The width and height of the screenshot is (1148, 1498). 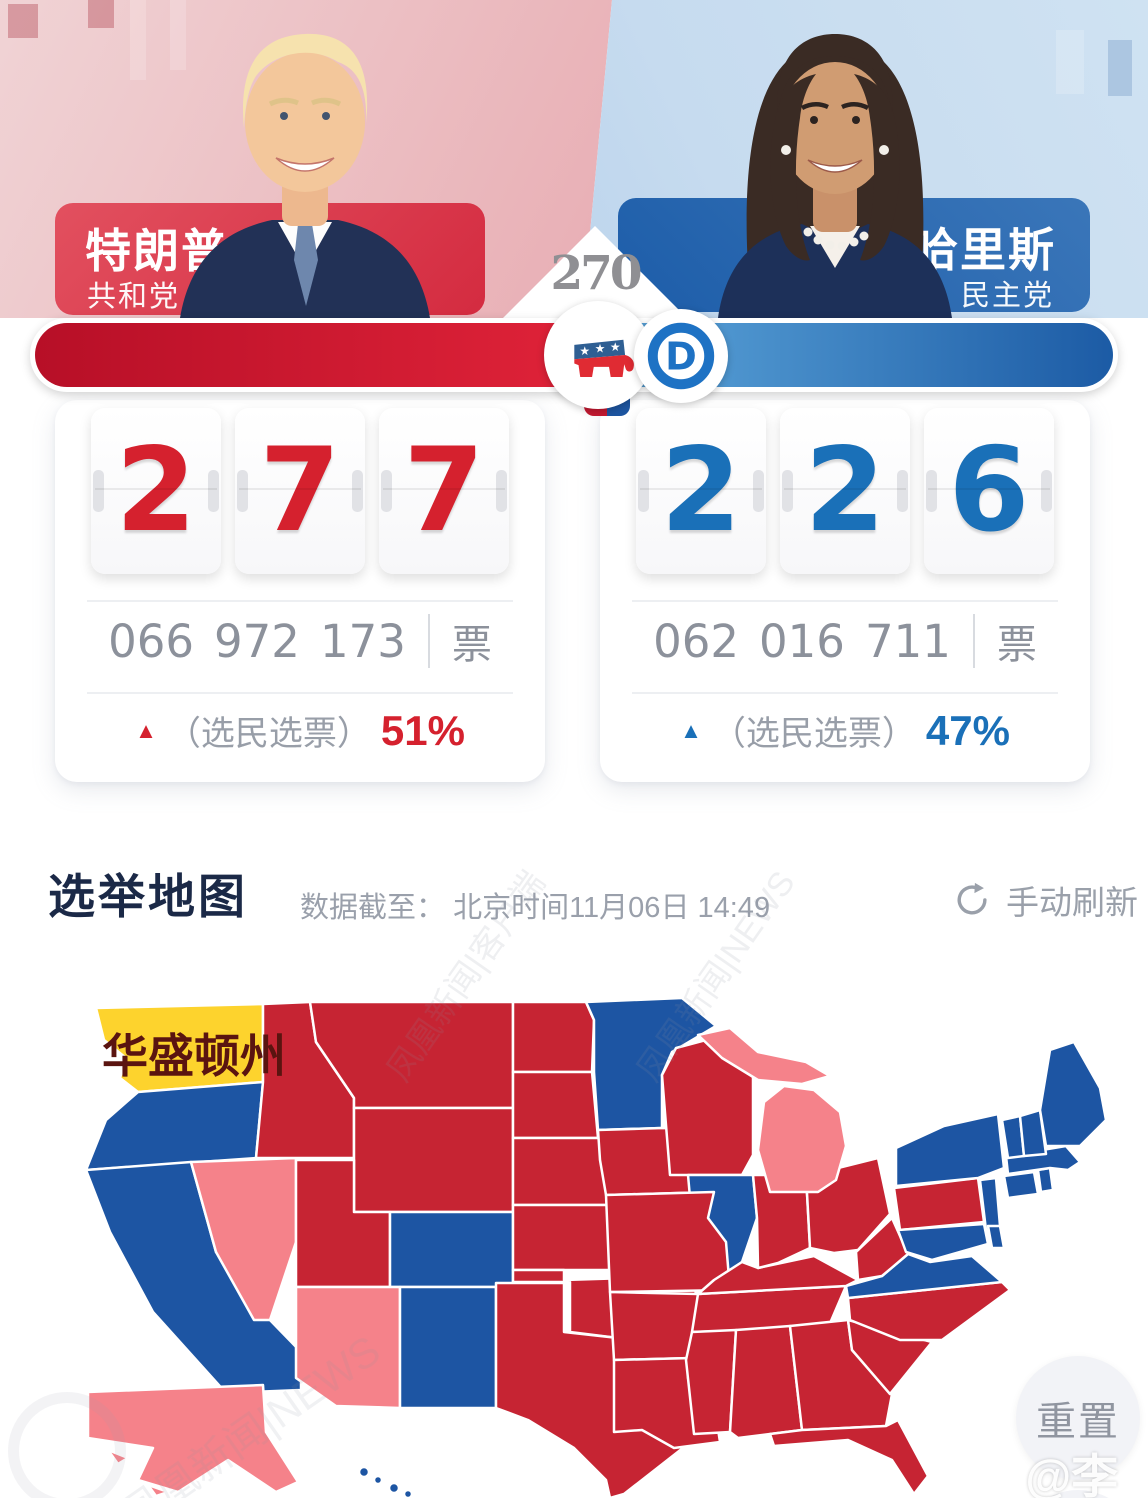 I want to click on vote-group: 016, so click(x=802, y=641).